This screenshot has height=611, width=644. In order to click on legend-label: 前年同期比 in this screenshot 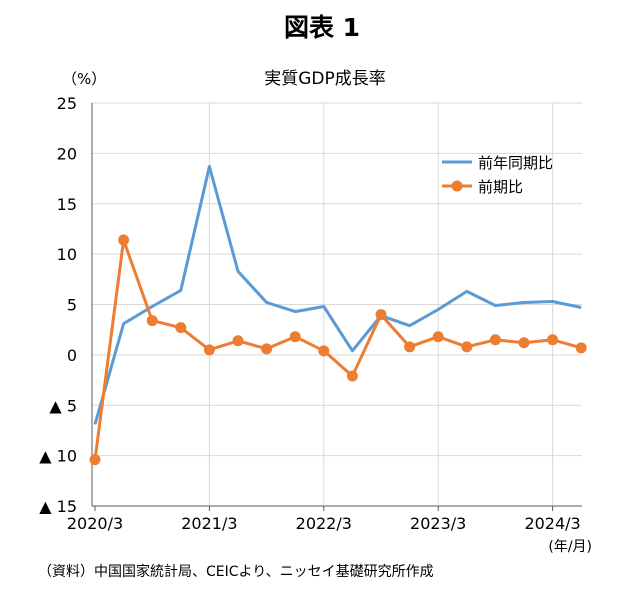, I will do `click(515, 163)`.